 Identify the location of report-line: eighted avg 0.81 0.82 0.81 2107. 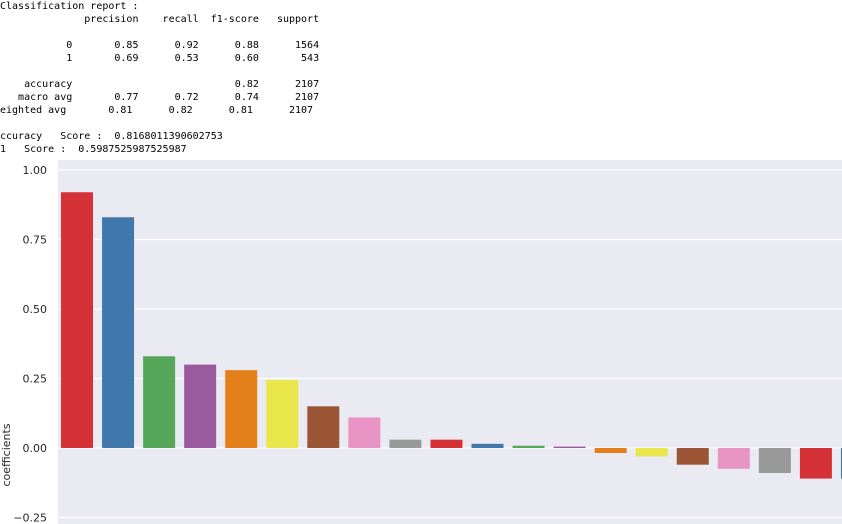
(157, 110).